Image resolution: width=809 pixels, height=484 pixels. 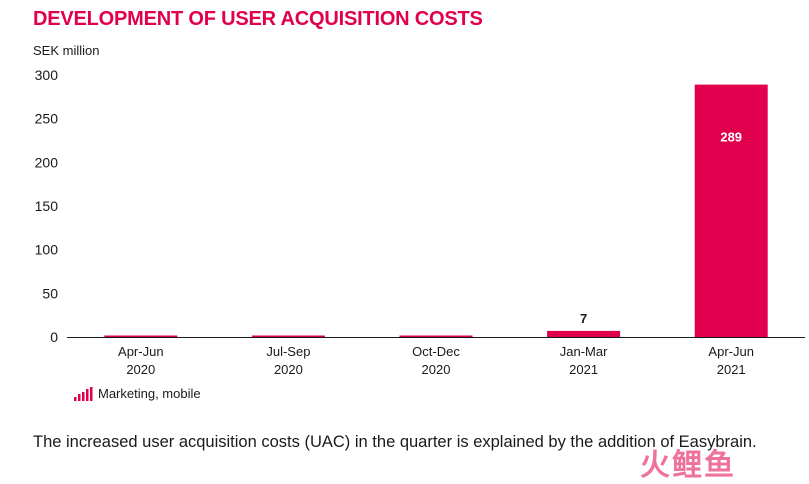 What do you see at coordinates (583, 318) in the screenshot?
I see `data-label: 7` at bounding box center [583, 318].